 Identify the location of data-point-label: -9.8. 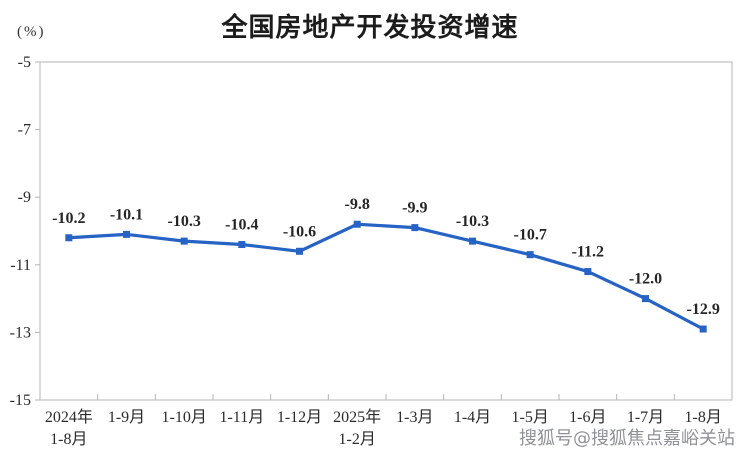
(357, 204).